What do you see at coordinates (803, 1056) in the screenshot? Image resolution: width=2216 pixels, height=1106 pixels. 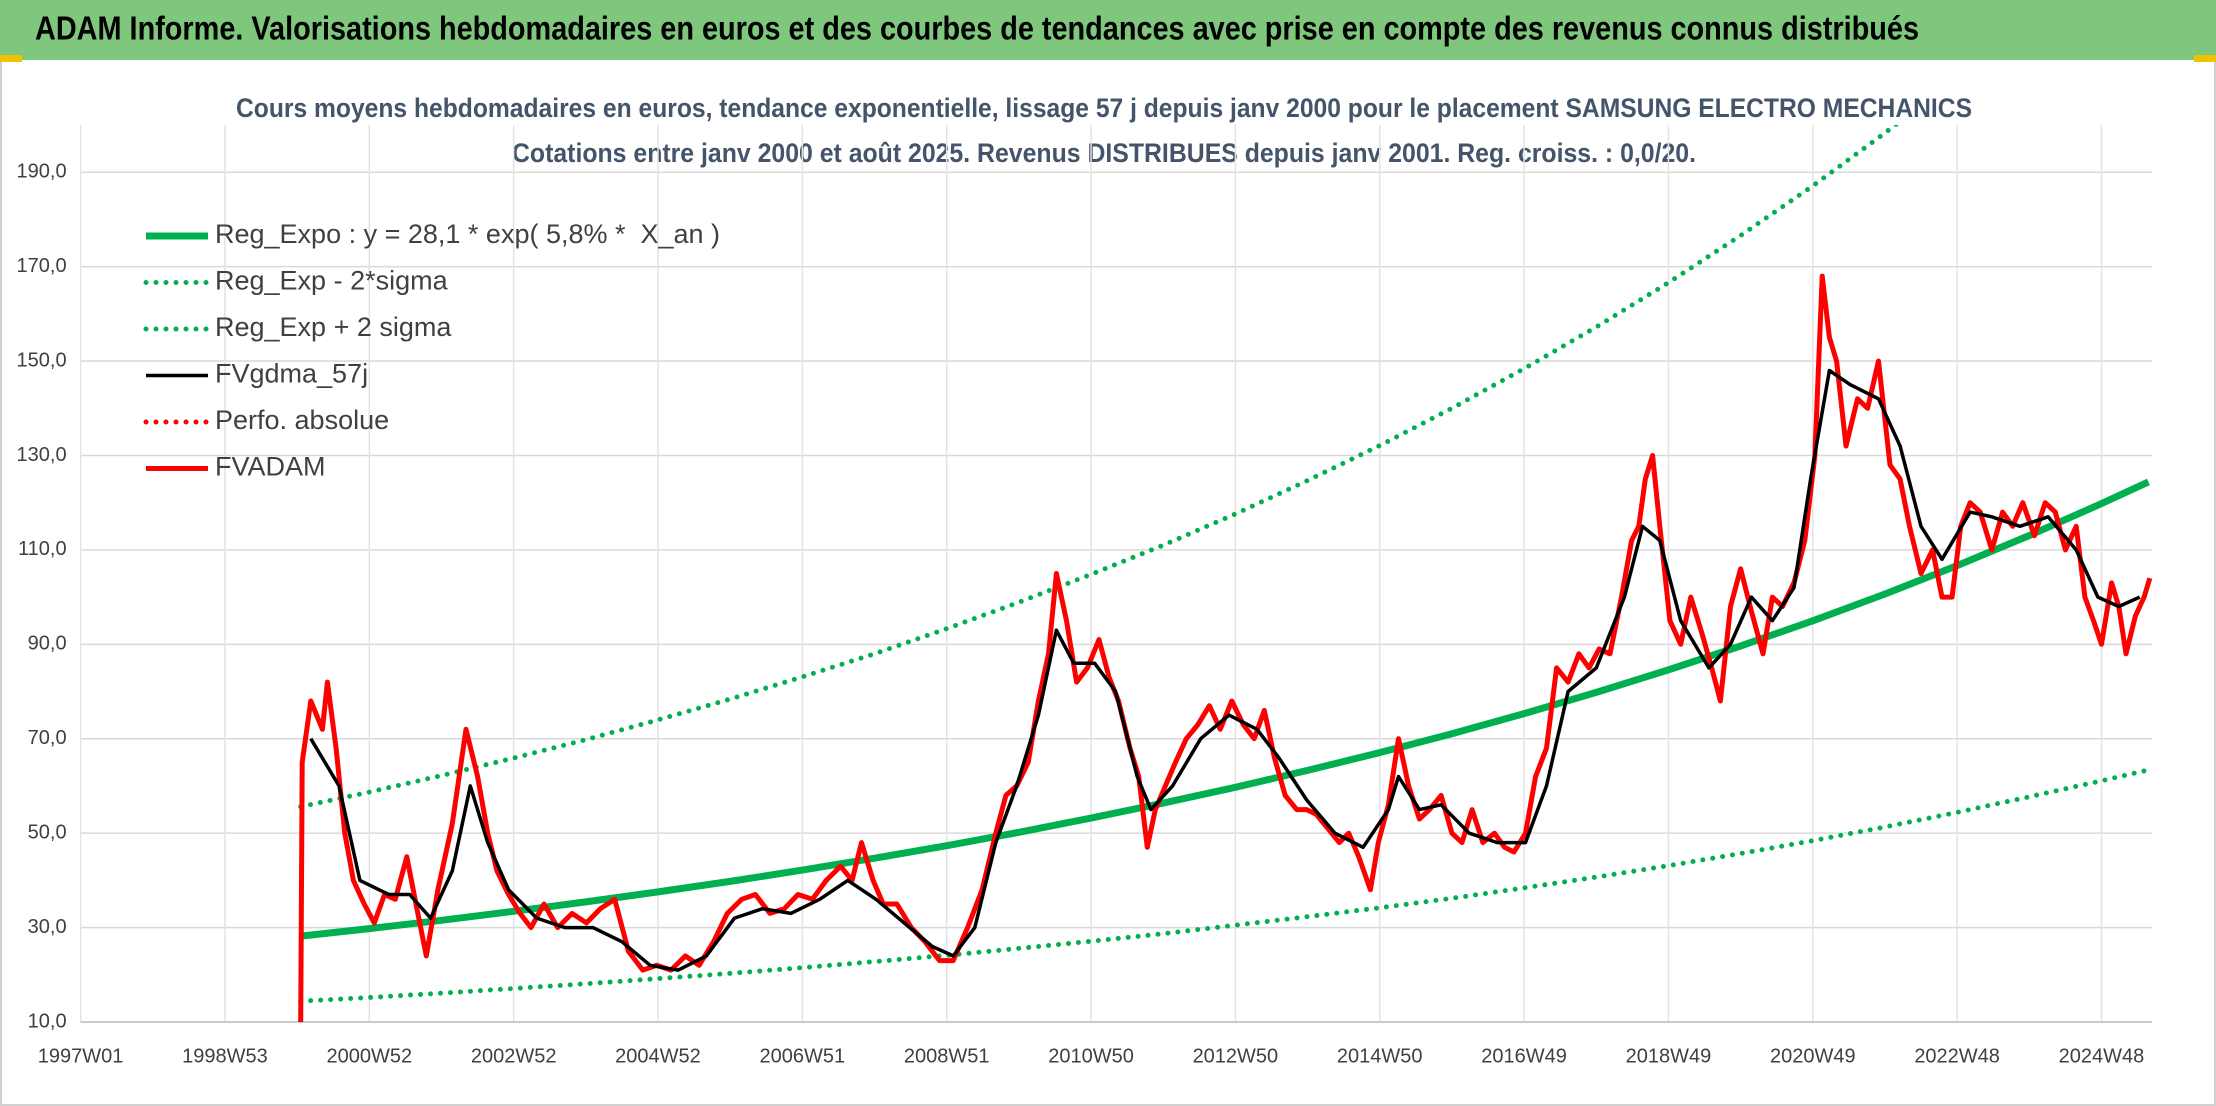 I see `x-tick-label: 2006W51` at bounding box center [803, 1056].